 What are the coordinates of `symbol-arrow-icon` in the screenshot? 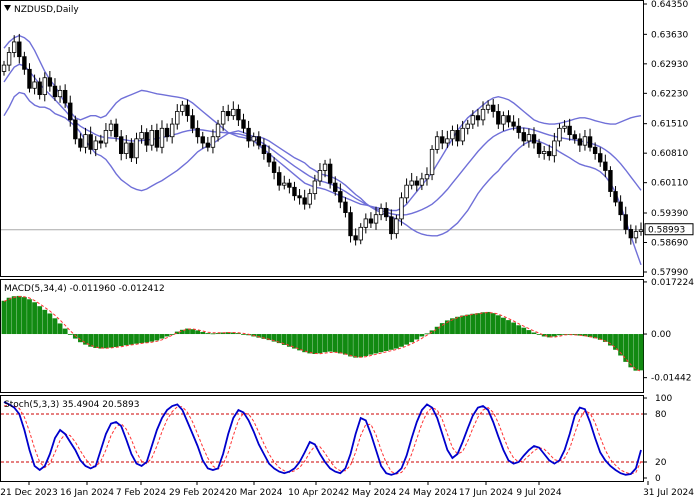 It's located at (7, 8).